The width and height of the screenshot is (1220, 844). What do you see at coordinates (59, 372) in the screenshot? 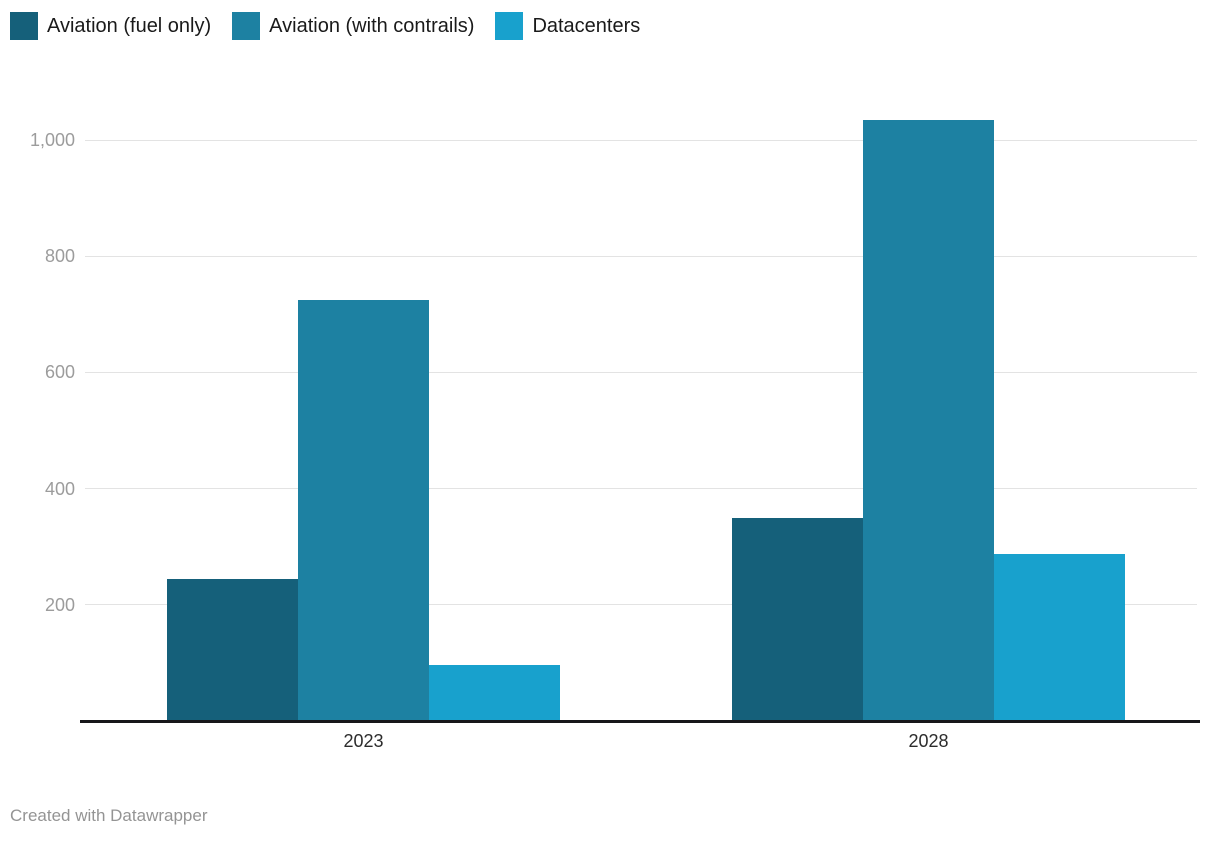
I see `y-tick-label: 600` at bounding box center [59, 372].